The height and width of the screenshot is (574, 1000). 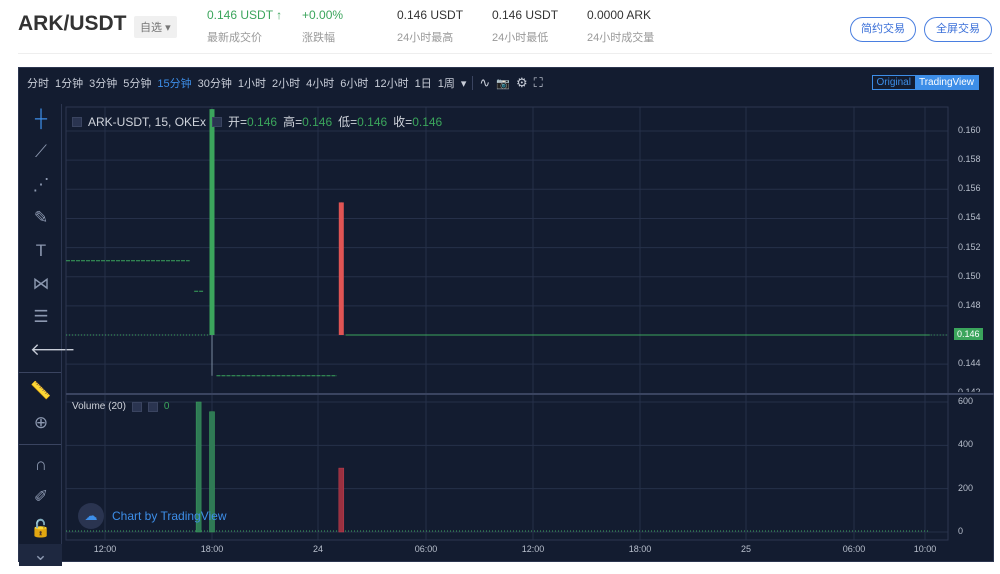 What do you see at coordinates (69, 84) in the screenshot?
I see `interval-1: 1分钟` at bounding box center [69, 84].